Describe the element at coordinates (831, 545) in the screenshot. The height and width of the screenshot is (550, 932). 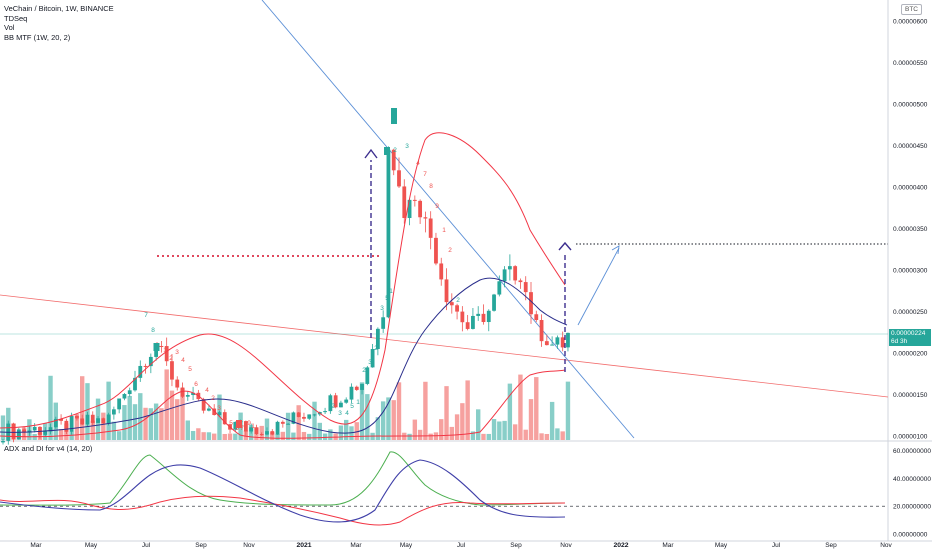
I see `time-tick-label: Sep` at that location.